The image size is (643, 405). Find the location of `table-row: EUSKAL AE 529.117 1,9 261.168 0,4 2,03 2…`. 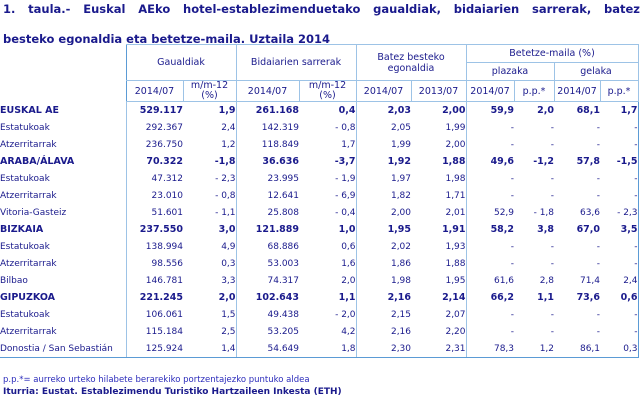

table-row: EUSKAL AE 529.117 1,9 261.168 0,4 2,03 2… is located at coordinates (319, 110).